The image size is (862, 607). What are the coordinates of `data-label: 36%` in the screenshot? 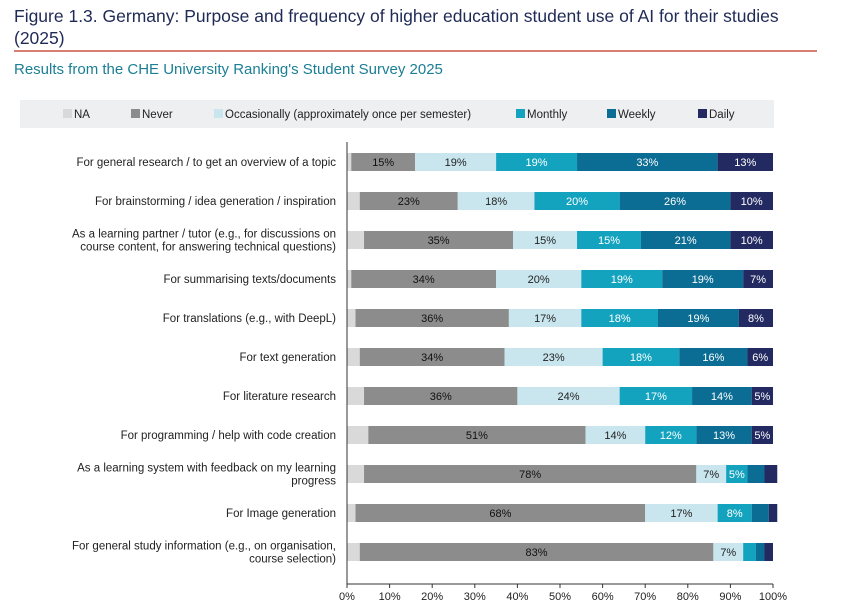 It's located at (432, 319).